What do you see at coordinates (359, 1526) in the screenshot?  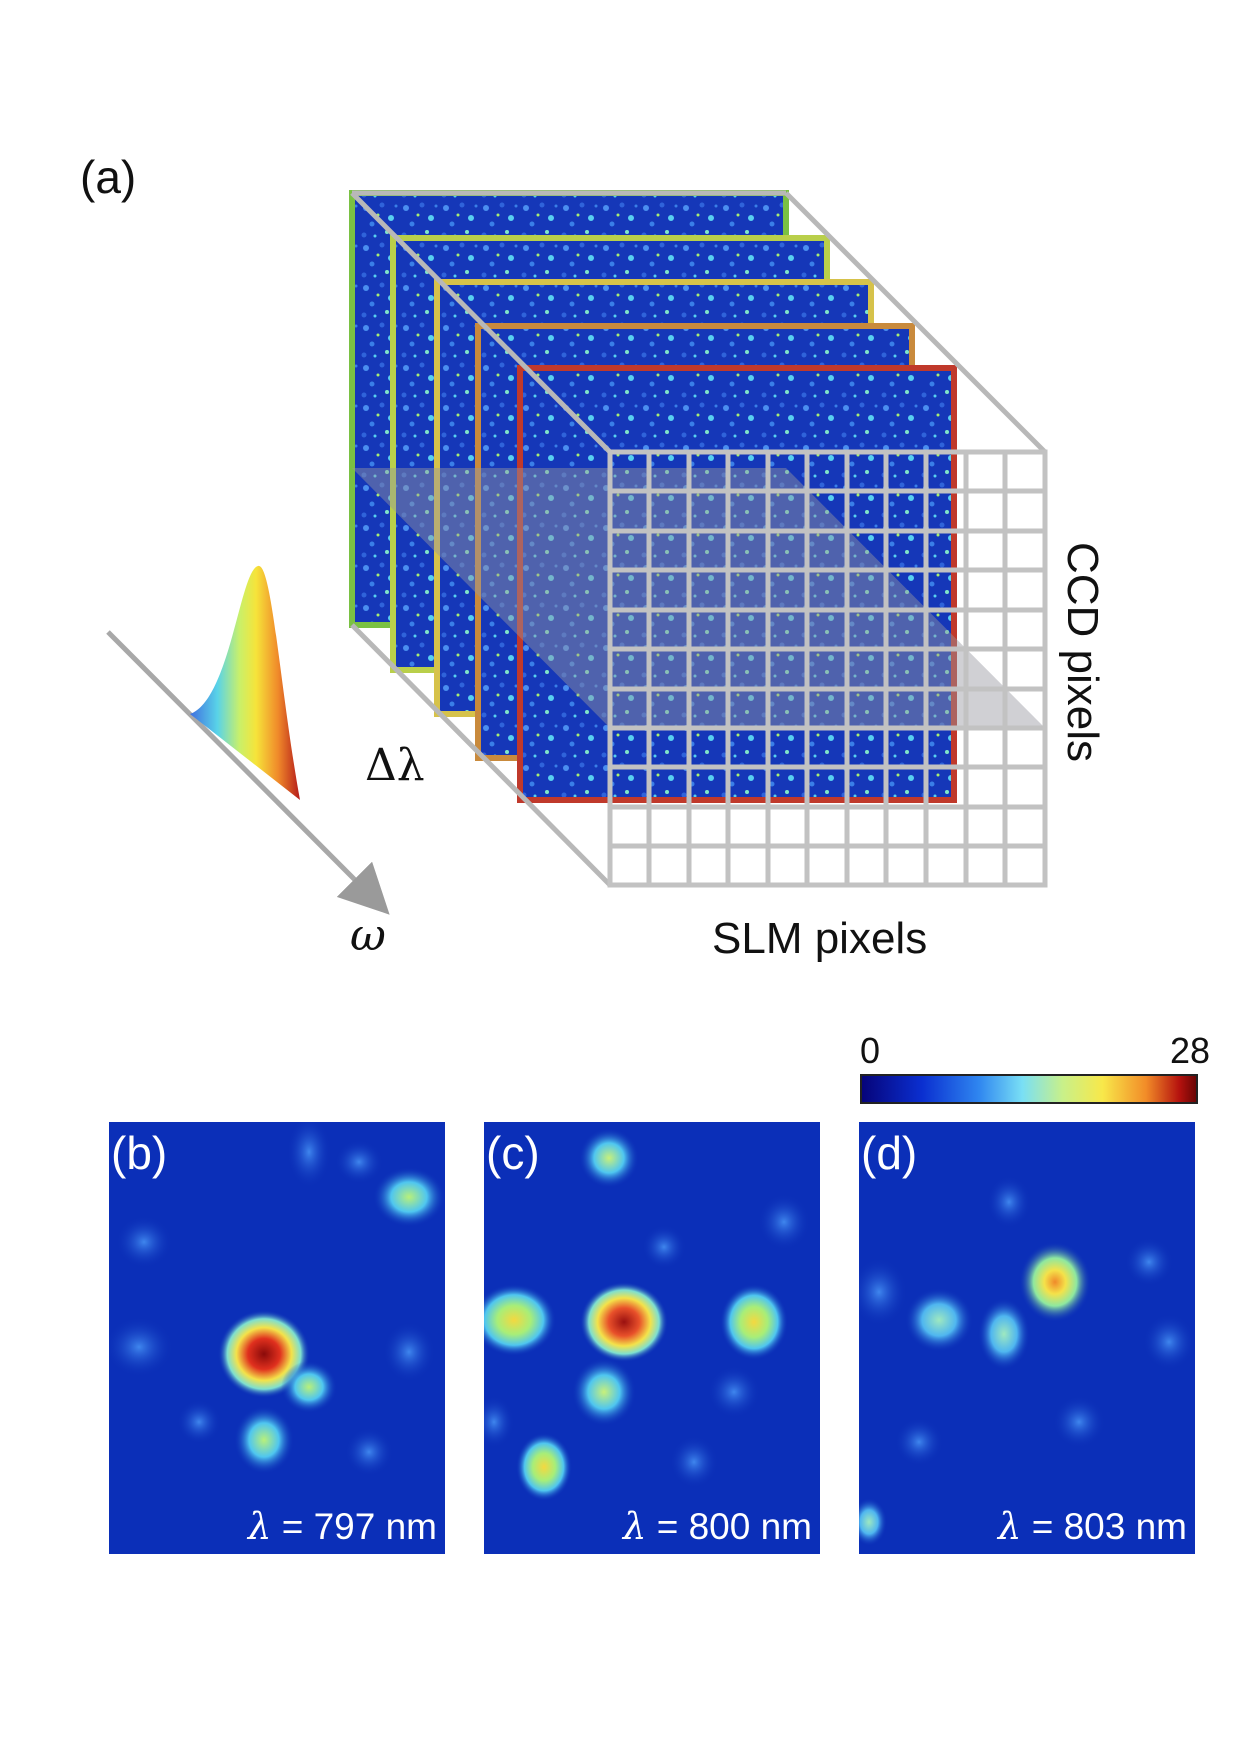 I see `panel-b-wavelength-value: = 797 nm` at bounding box center [359, 1526].